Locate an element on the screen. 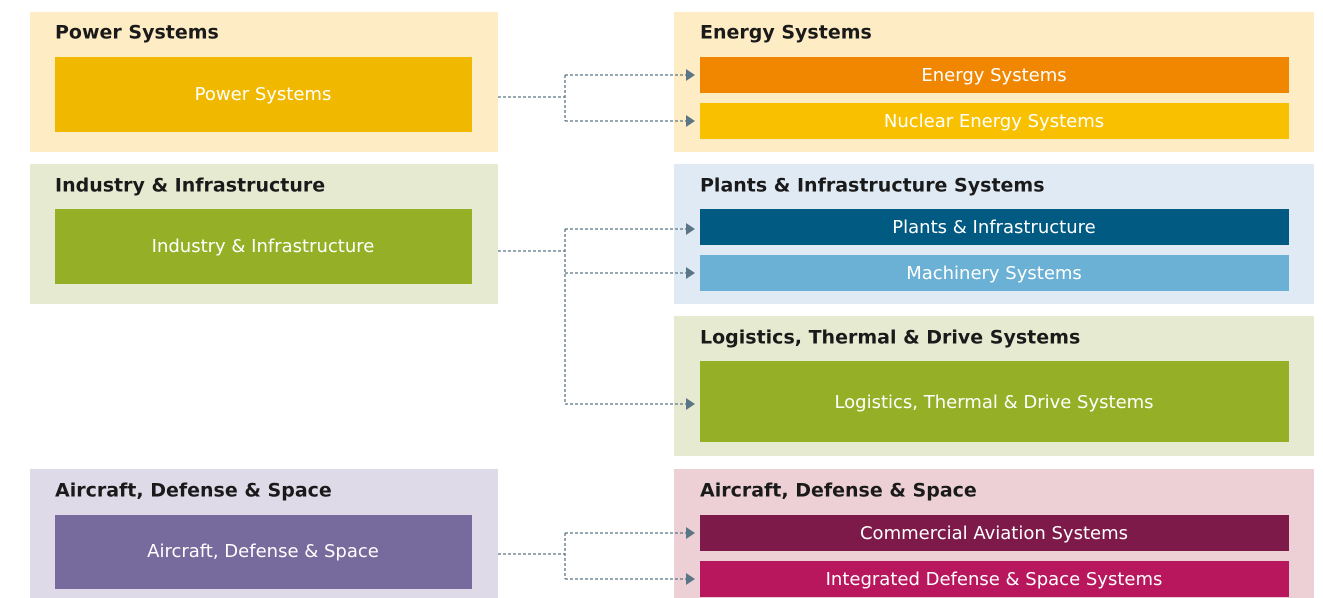 This screenshot has width=1323, height=598. box-label: Industry & Infrastructure is located at coordinates (263, 246).